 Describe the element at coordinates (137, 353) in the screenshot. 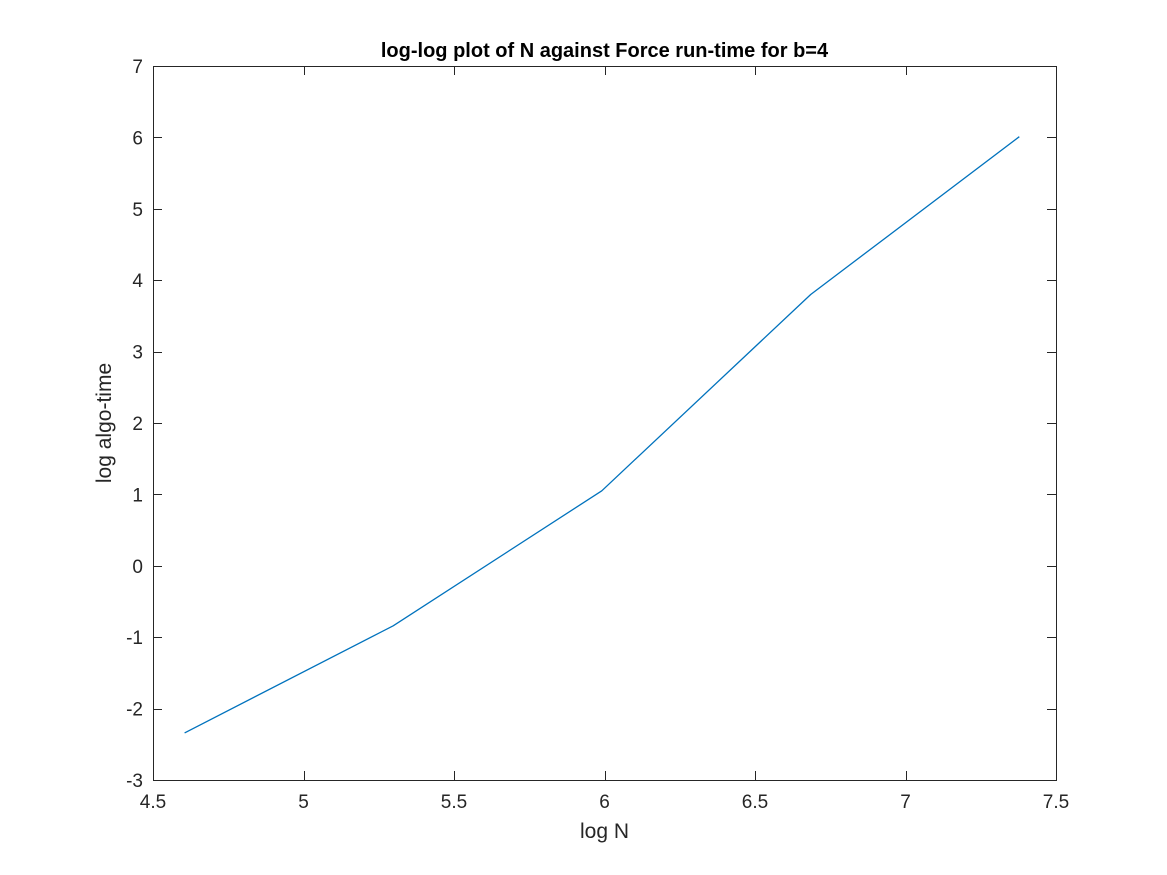

I see `y-tick-label: 3` at that location.